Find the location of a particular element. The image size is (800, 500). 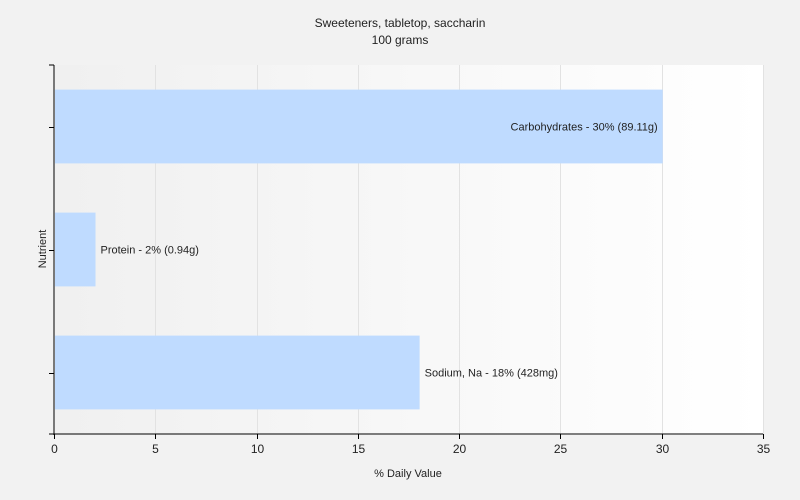

x-axis-label: % Daily Value is located at coordinates (408, 474).